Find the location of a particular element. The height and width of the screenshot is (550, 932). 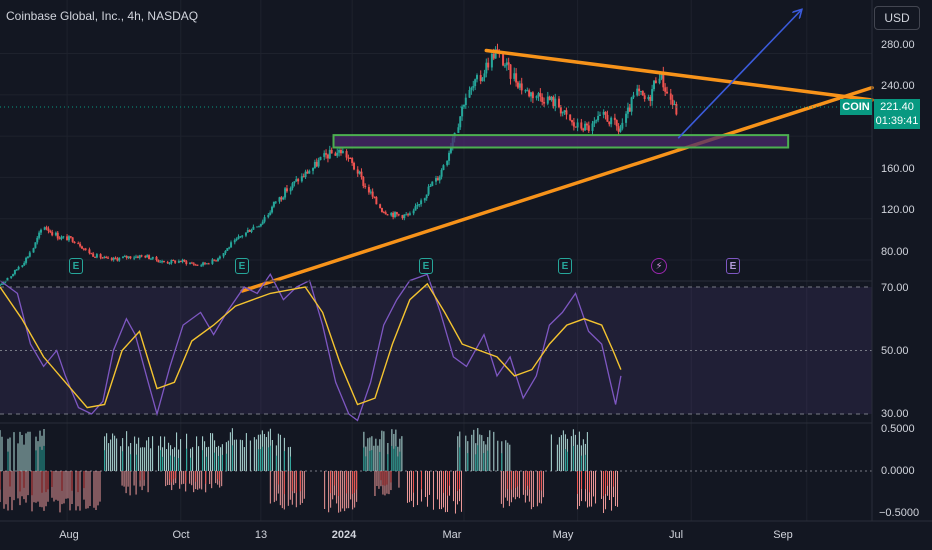

support-zone-rectangle is located at coordinates (561, 141).